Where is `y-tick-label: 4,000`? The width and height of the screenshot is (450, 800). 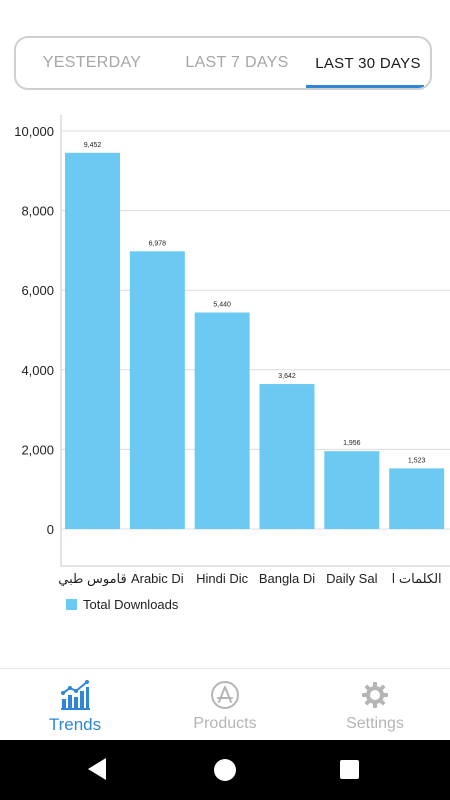
y-tick-label: 4,000 is located at coordinates (37, 370).